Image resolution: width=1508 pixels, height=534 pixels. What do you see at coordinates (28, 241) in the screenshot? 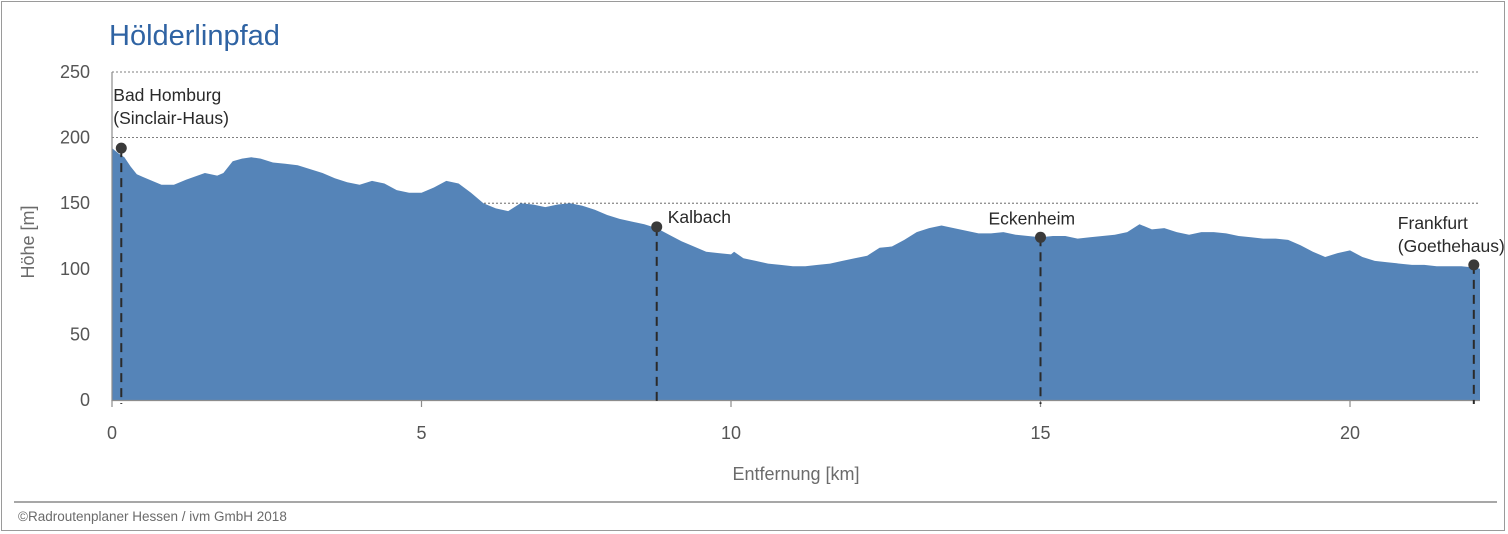
I see `y-axis-title: Höhe [m]` at bounding box center [28, 241].